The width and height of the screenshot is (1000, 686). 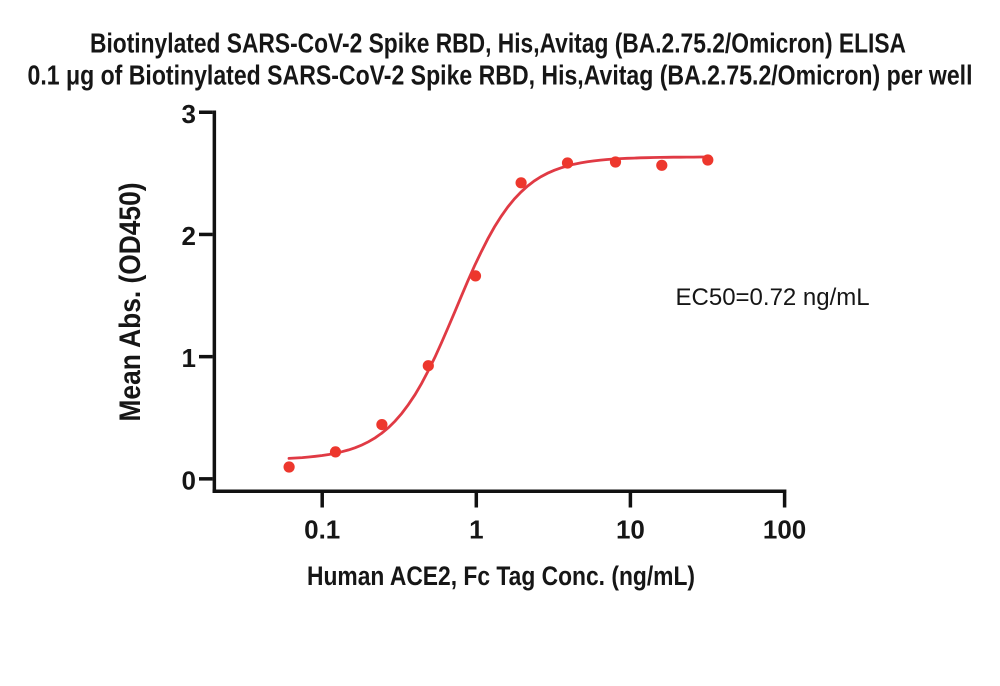 What do you see at coordinates (130, 302) in the screenshot?
I see `svg-text: Mean Abs. (OD450)` at bounding box center [130, 302].